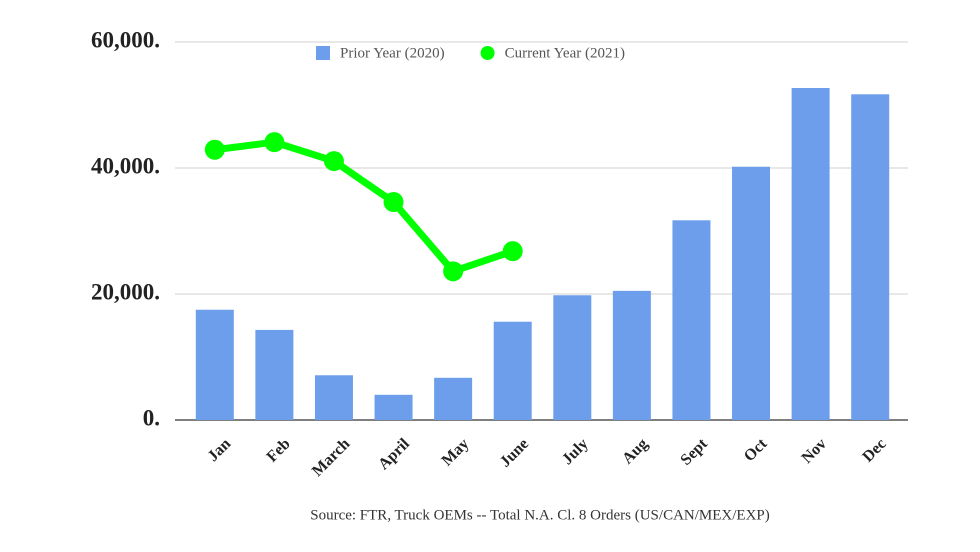 This screenshot has width=980, height=552. What do you see at coordinates (220, 450) in the screenshot?
I see `x-tick-label: Jan` at bounding box center [220, 450].